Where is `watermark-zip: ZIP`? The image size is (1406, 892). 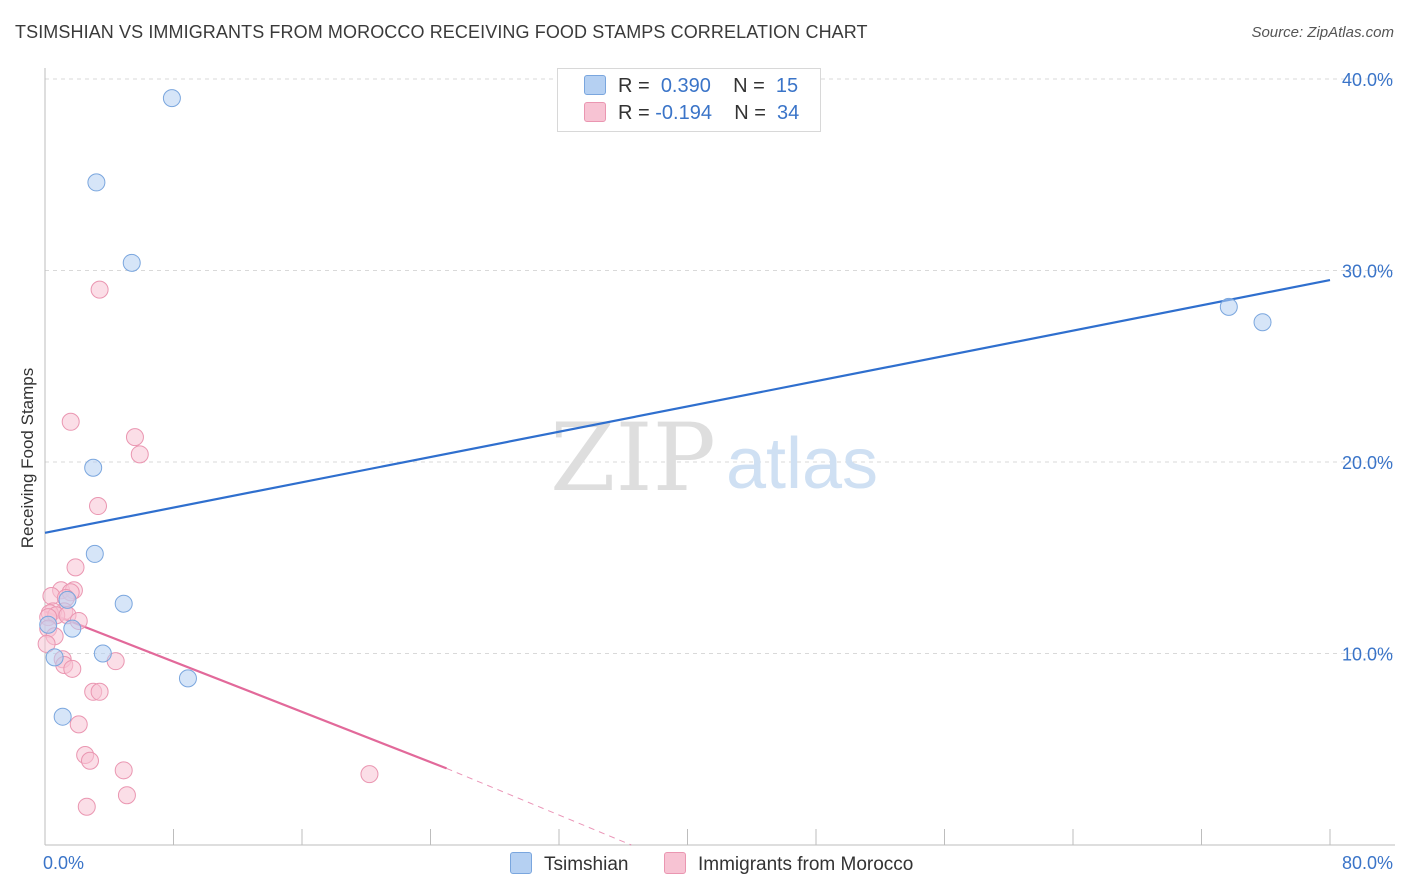 watermark-zip: ZIP is located at coordinates (633, 458).